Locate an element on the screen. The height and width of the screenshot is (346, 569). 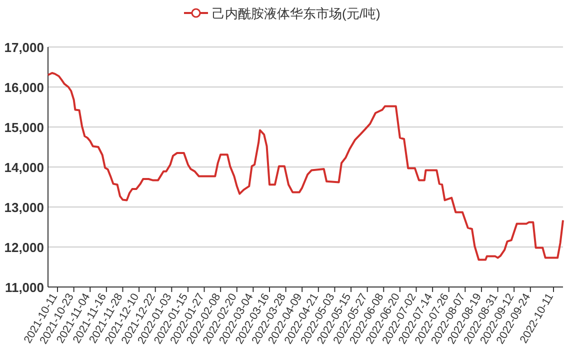
legend-label: 己内酰胺液体华东市场(元/吨) is located at coordinates (296, 13).